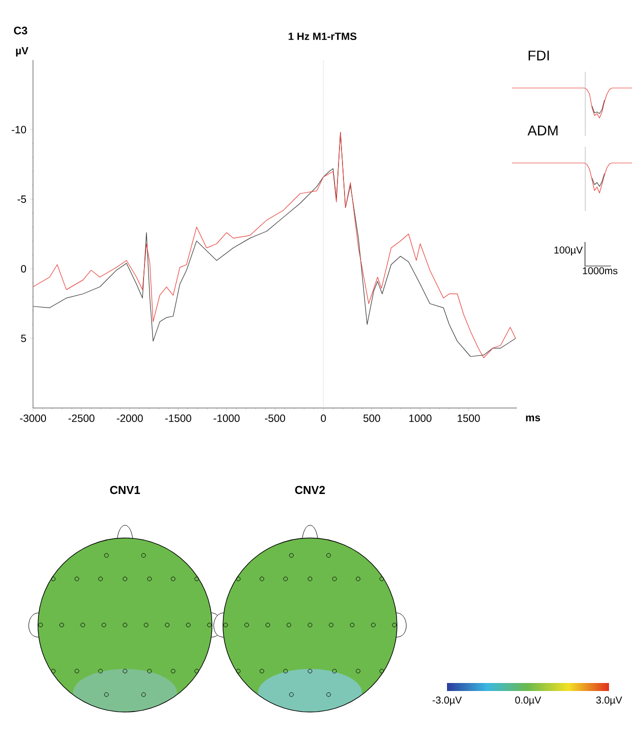  What do you see at coordinates (129, 418) in the screenshot?
I see `x-tick-label: -2000` at bounding box center [129, 418].